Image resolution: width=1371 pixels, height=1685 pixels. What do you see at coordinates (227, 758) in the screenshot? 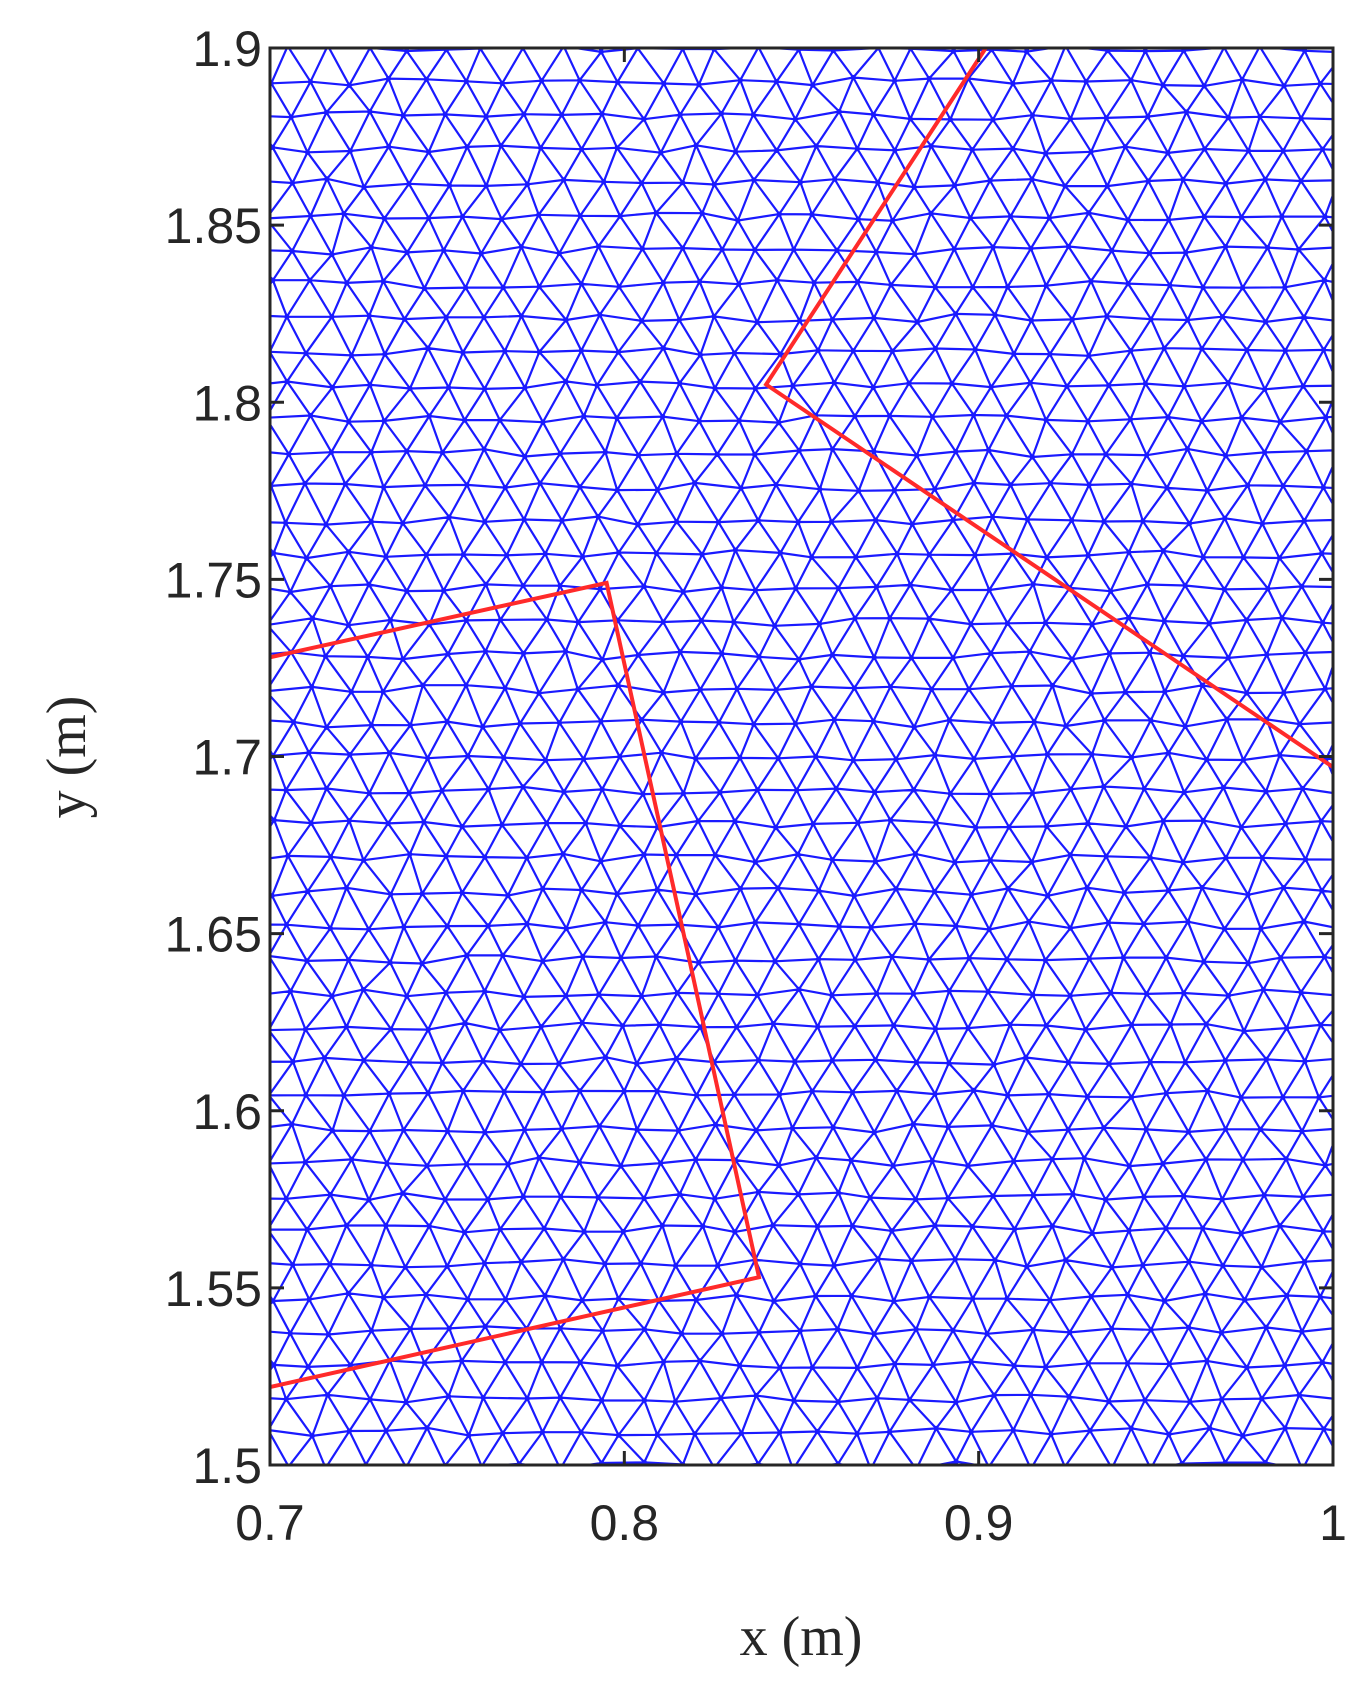
I see `y-tick-label: 1.7` at bounding box center [227, 758].